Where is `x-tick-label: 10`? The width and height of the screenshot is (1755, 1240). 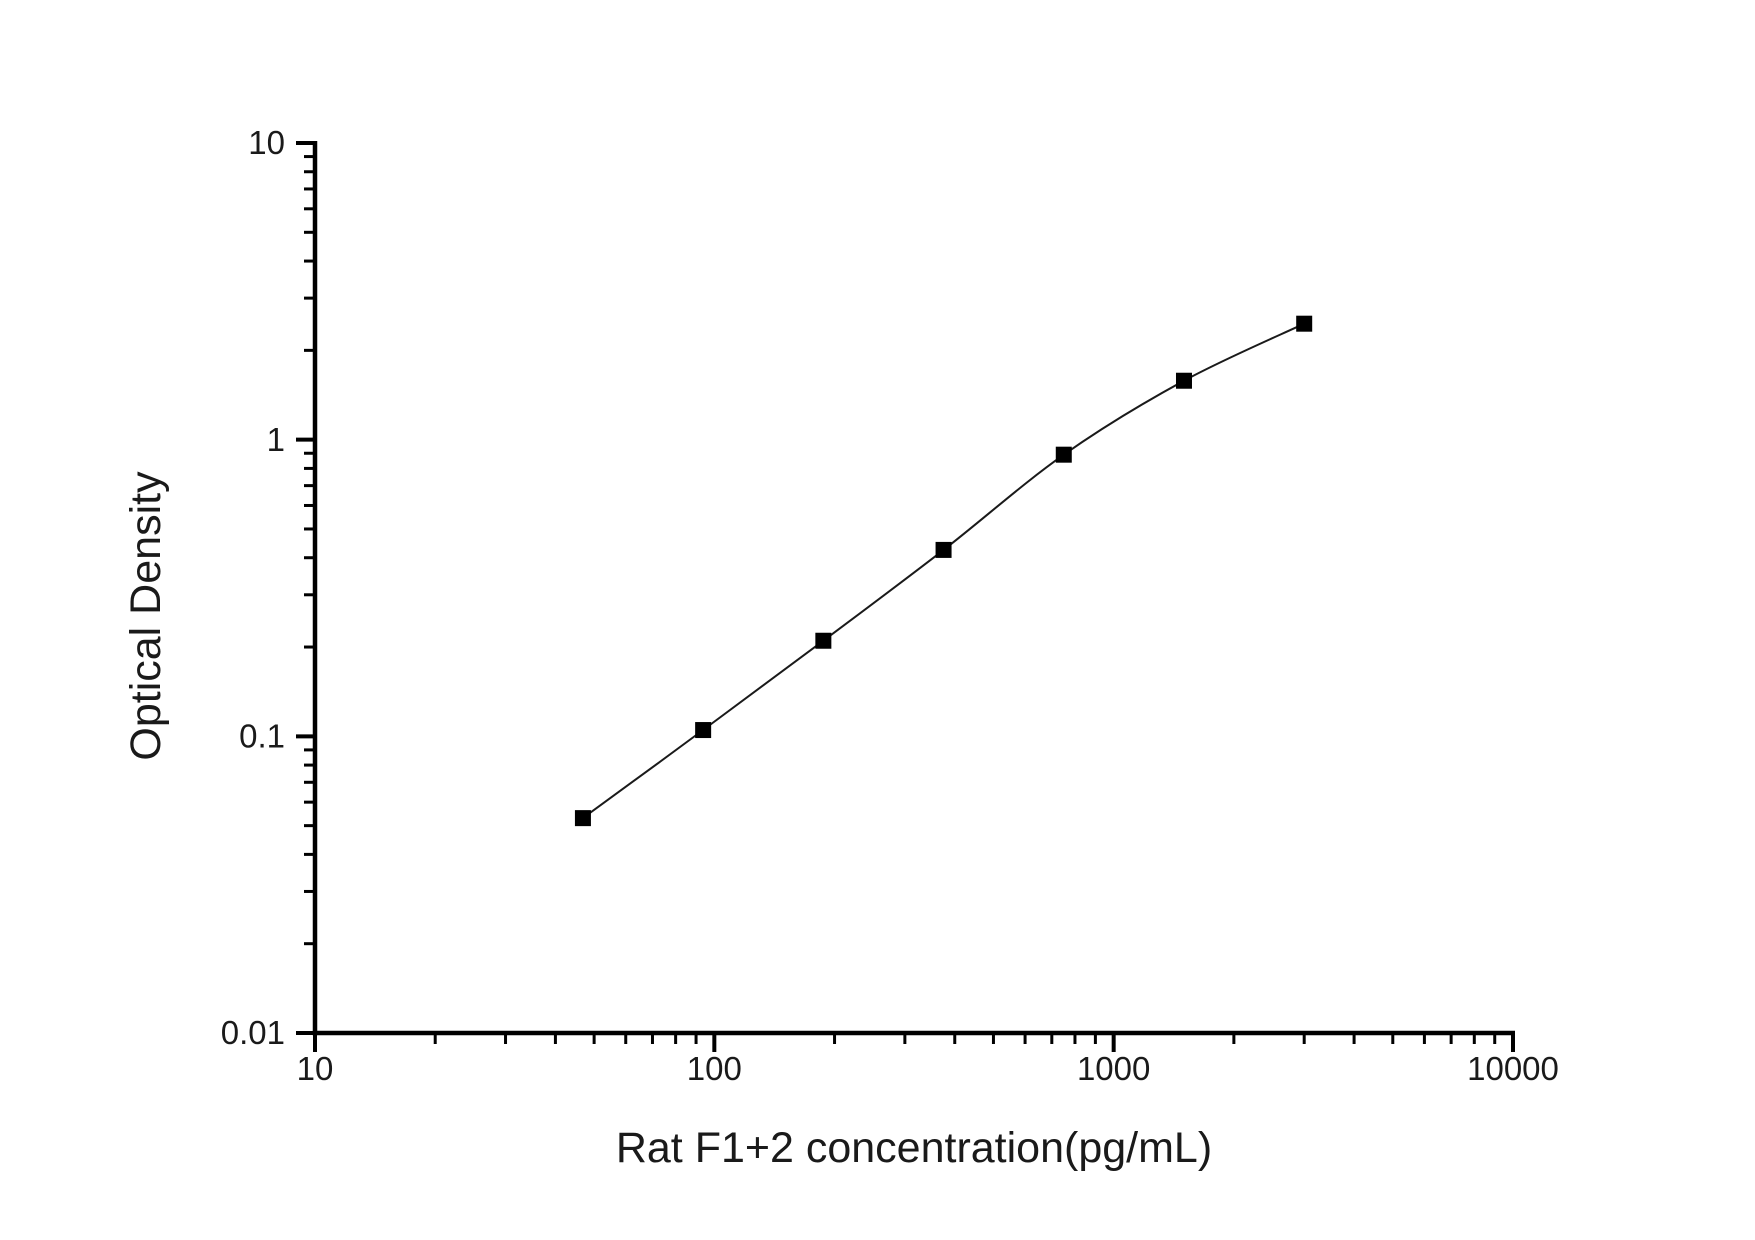 x-tick-label: 10 is located at coordinates (315, 1068).